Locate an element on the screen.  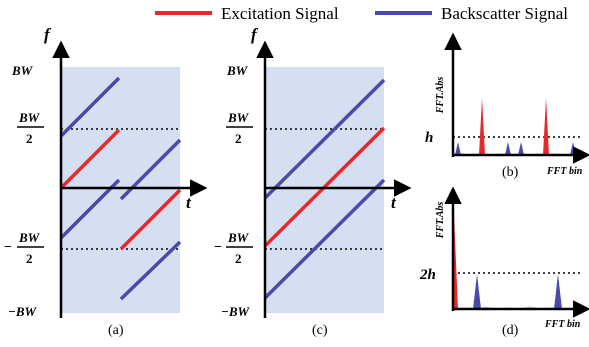
panel-a-label-half-den: 2 is located at coordinates (29, 138).